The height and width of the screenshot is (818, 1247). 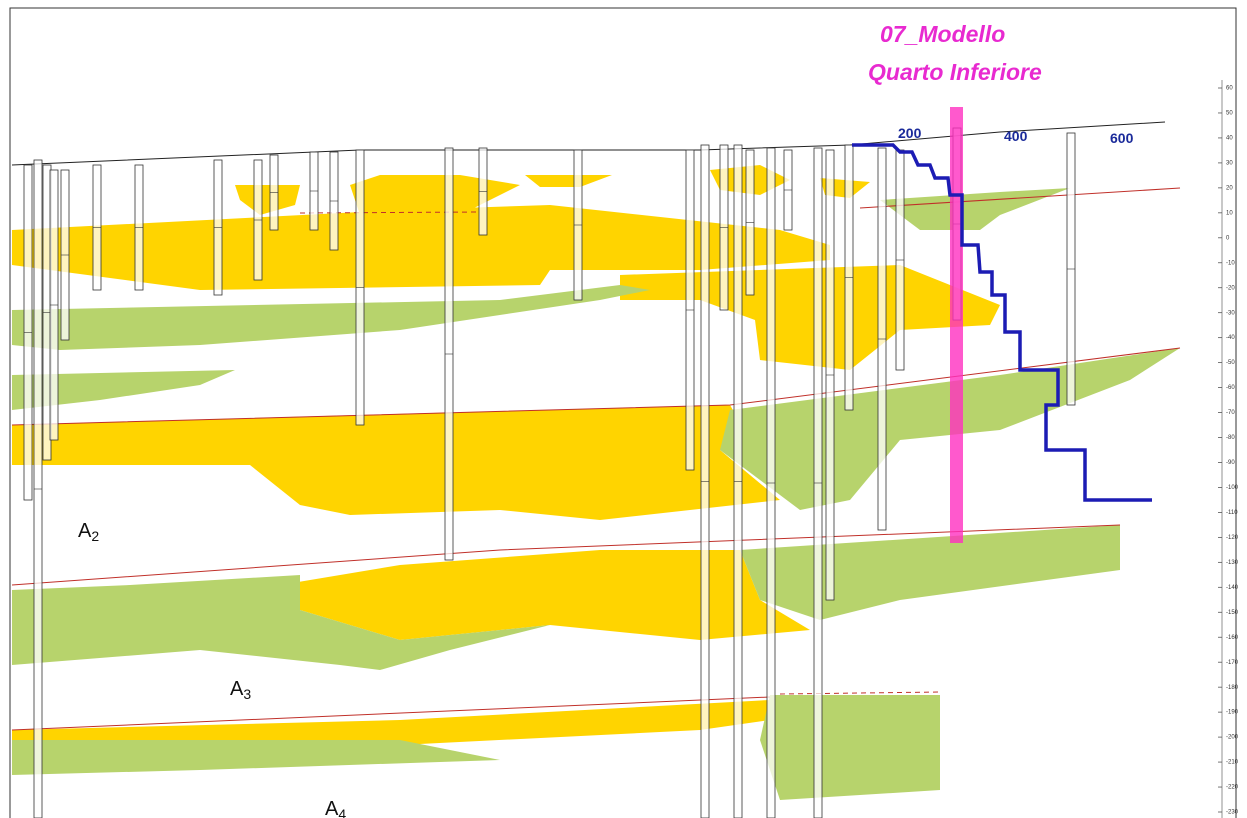 What do you see at coordinates (335, 808) in the screenshot?
I see `unit-label: A4` at bounding box center [335, 808].